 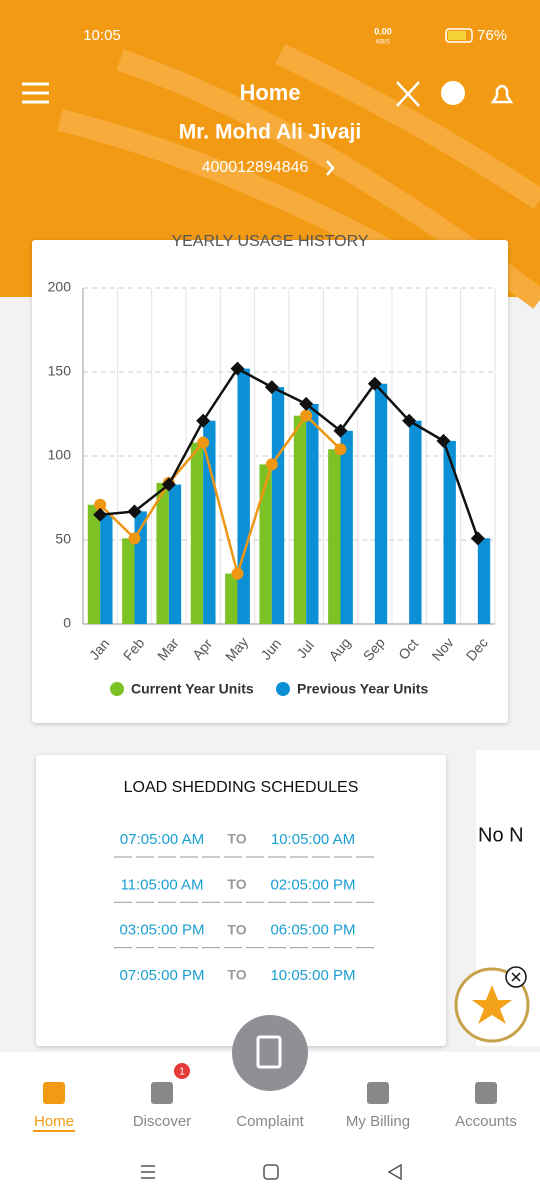 I want to click on battery-icon, so click(x=459, y=35).